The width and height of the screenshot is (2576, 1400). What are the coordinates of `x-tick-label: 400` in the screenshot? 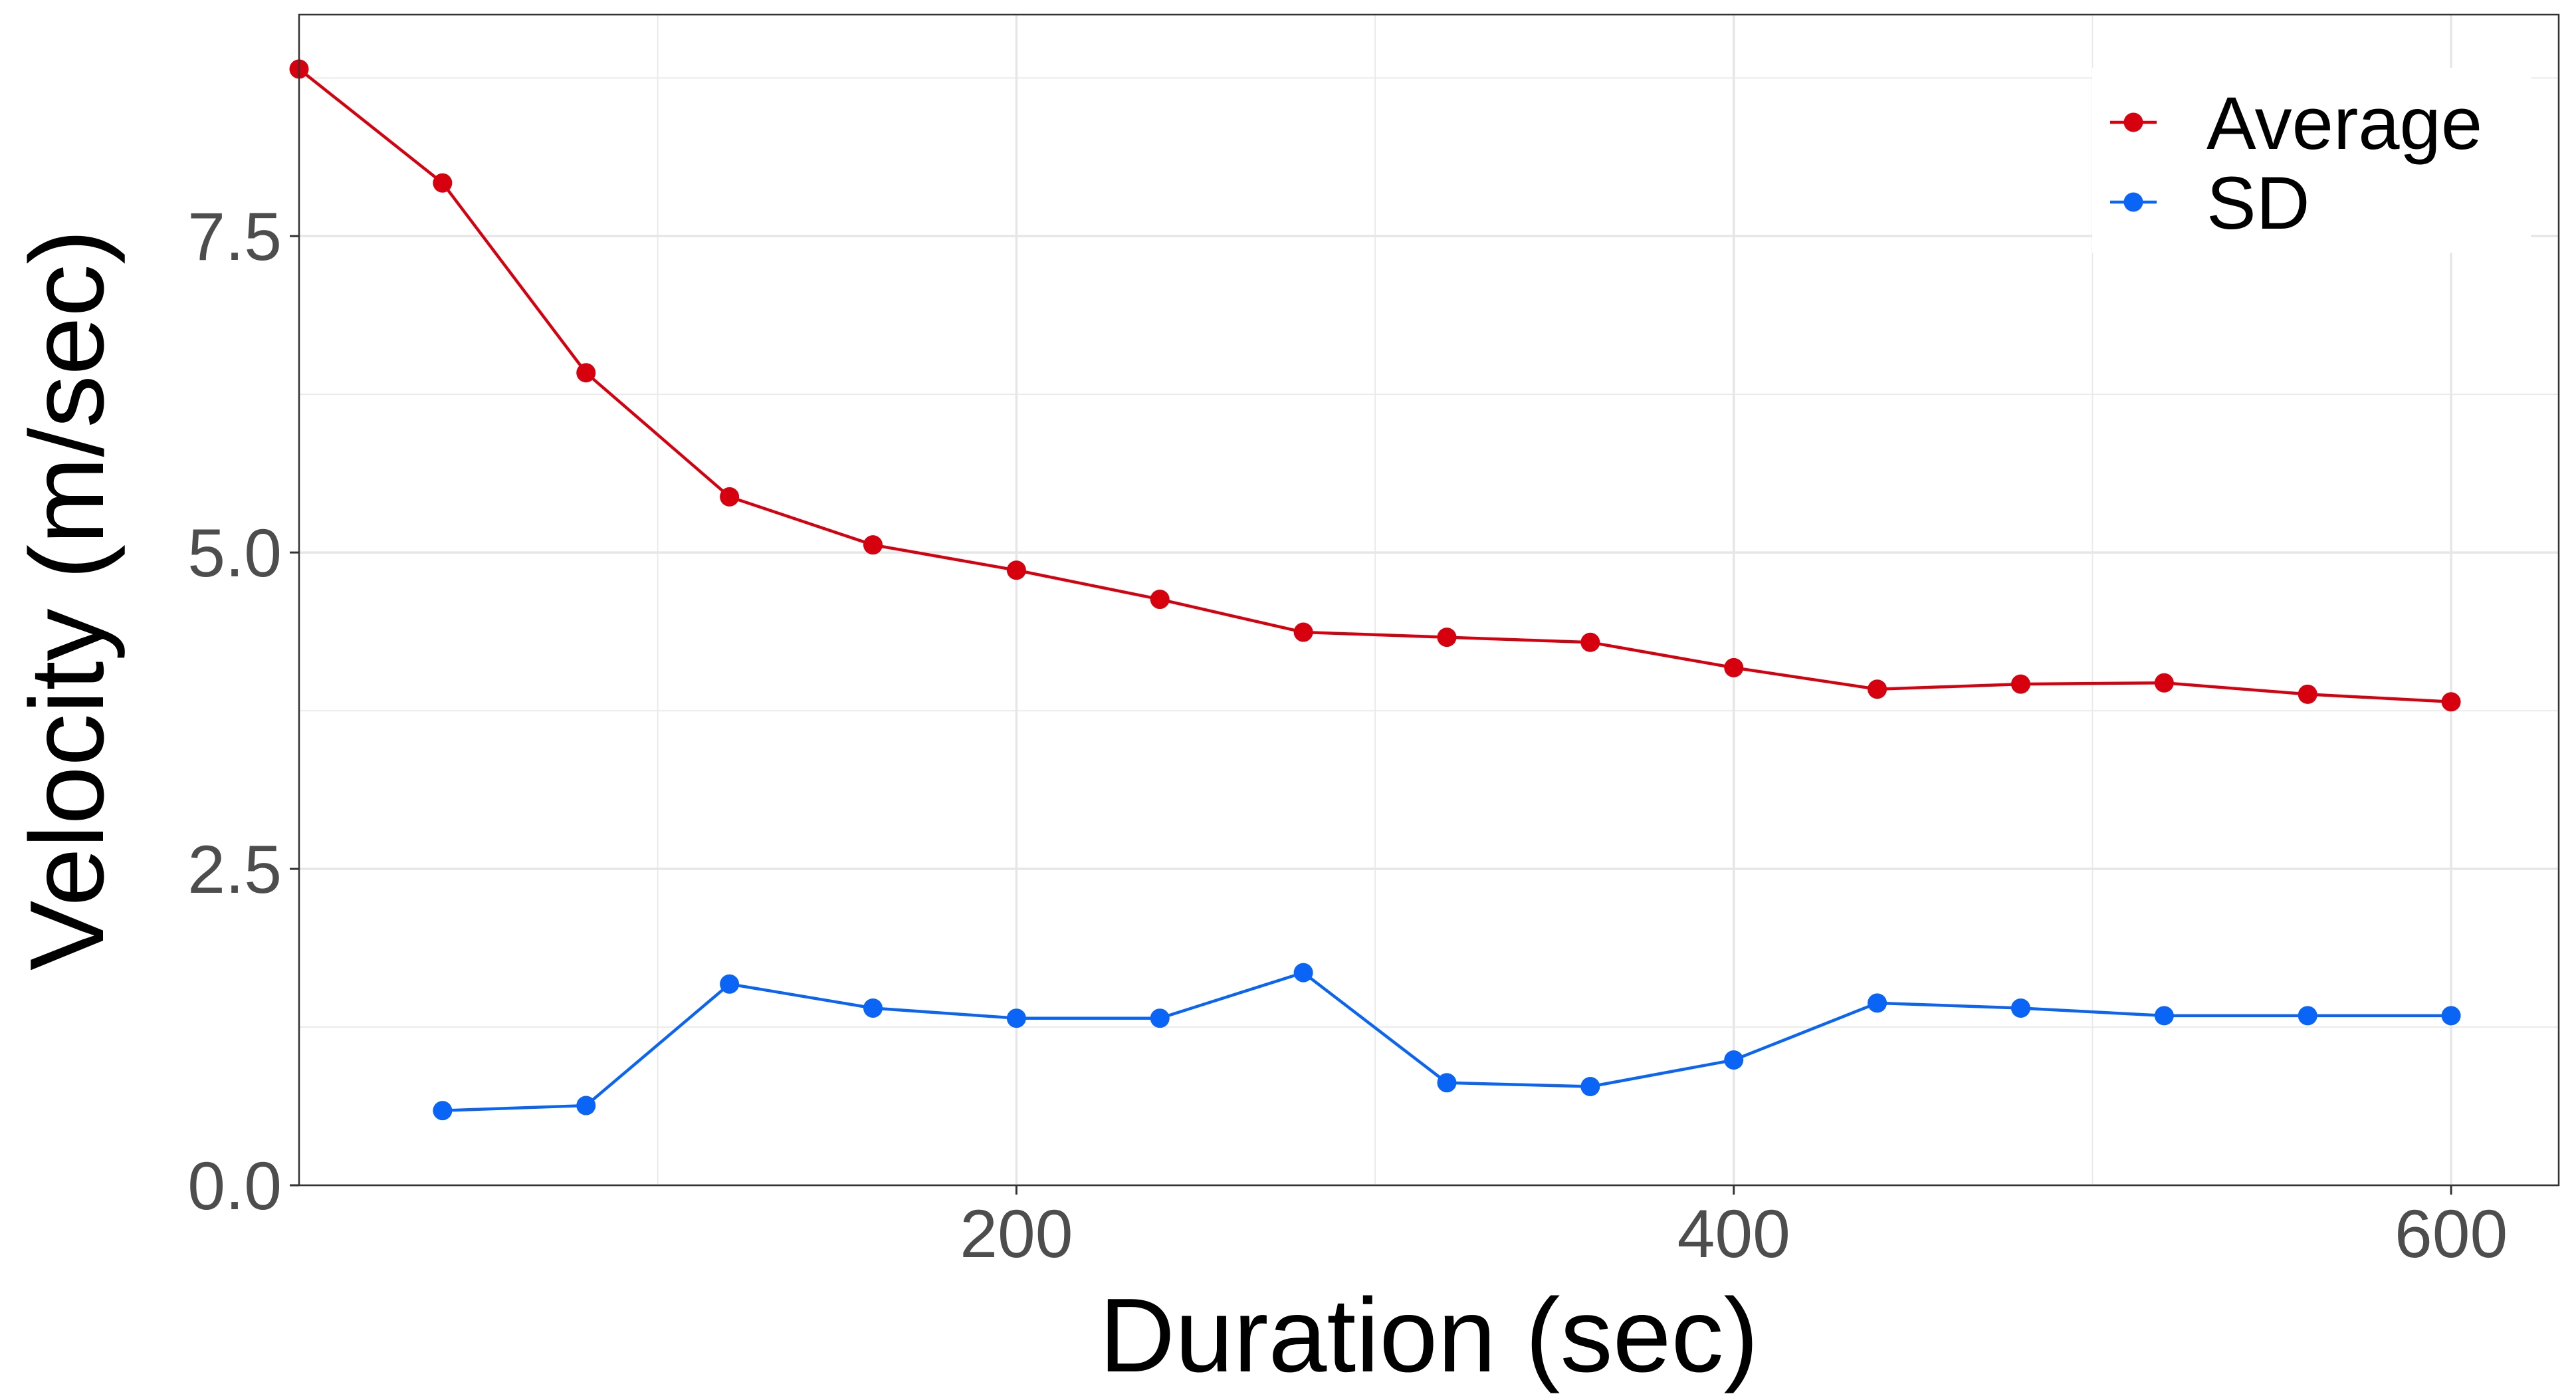 It's located at (1733, 1234).